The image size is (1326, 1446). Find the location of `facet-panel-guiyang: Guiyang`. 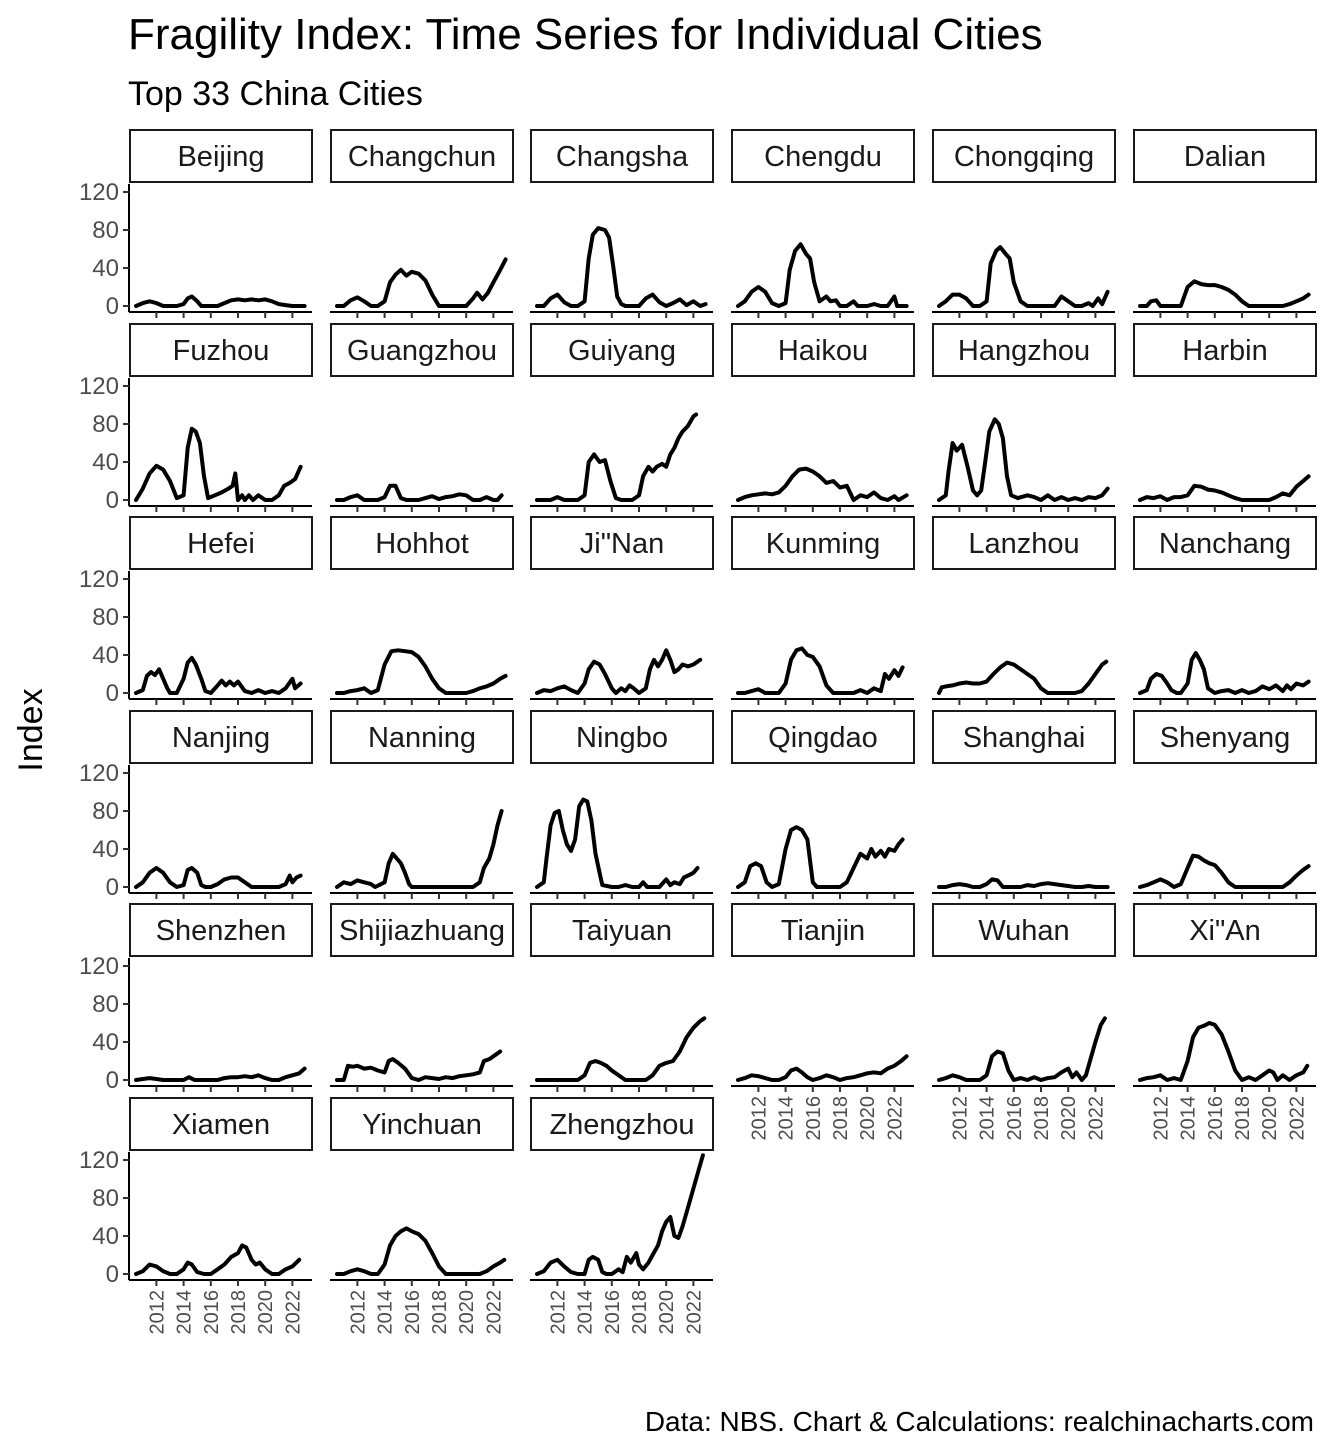

facet-panel-guiyang: Guiyang is located at coordinates (622, 417).